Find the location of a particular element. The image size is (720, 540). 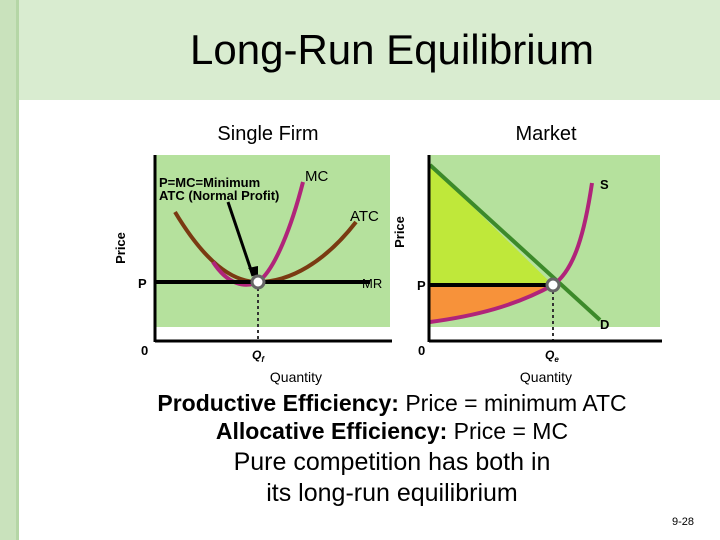

summary-line: Pure competition has both in is located at coordinates (392, 462).